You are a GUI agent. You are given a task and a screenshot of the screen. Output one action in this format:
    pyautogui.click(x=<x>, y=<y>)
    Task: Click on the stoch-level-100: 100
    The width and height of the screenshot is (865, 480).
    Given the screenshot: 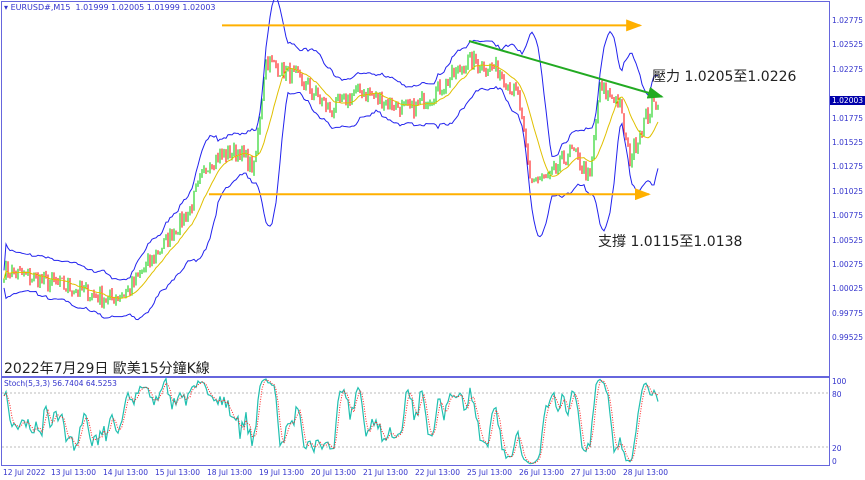 What is the action you would take?
    pyautogui.click(x=839, y=381)
    